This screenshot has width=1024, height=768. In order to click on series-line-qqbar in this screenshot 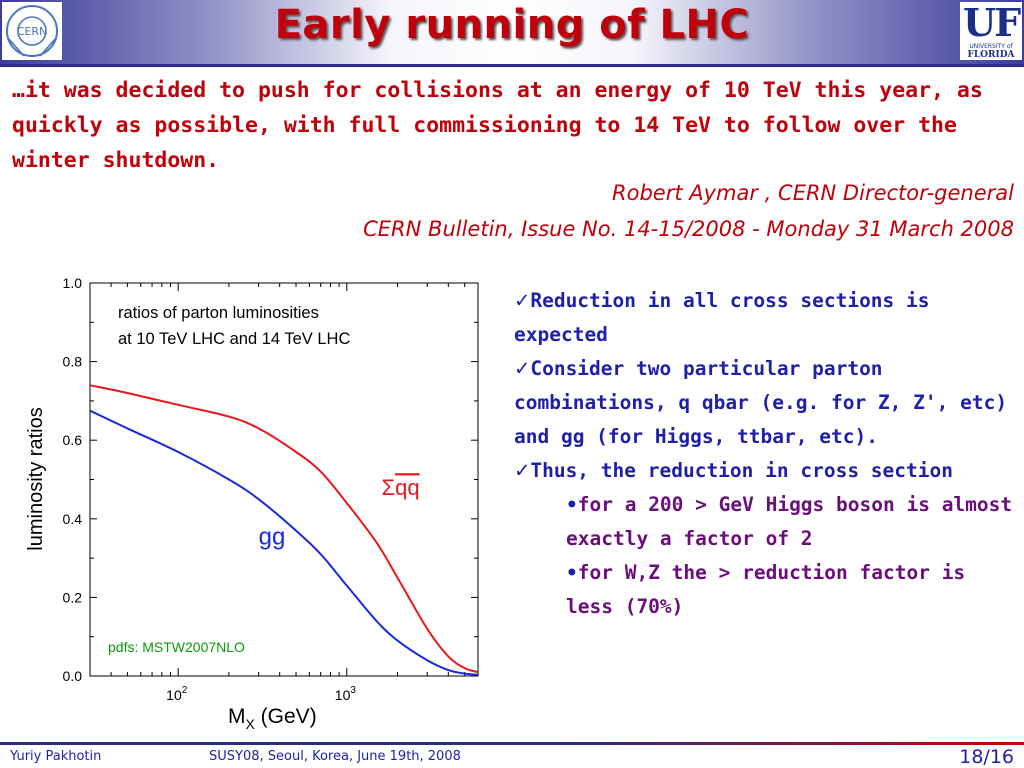, I will do `click(284, 529)`.